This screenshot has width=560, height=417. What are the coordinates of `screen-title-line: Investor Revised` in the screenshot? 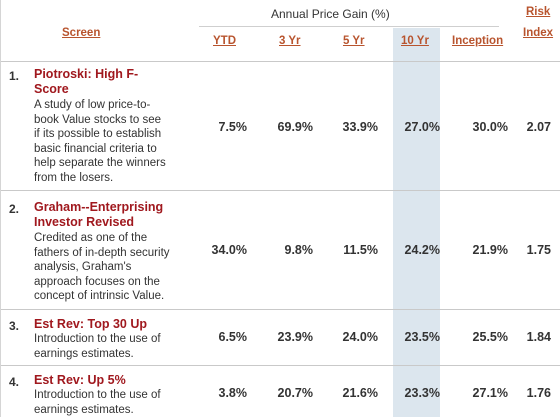 It's located at (84, 222).